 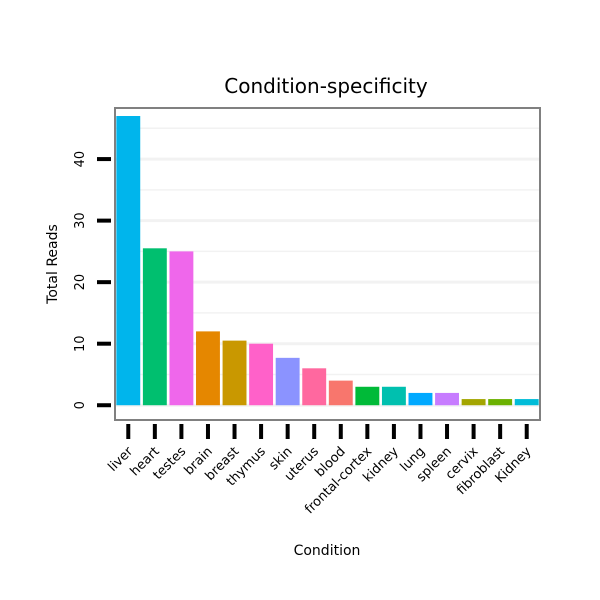 What do you see at coordinates (80, 220) in the screenshot?
I see `y-tick-label: 30` at bounding box center [80, 220].